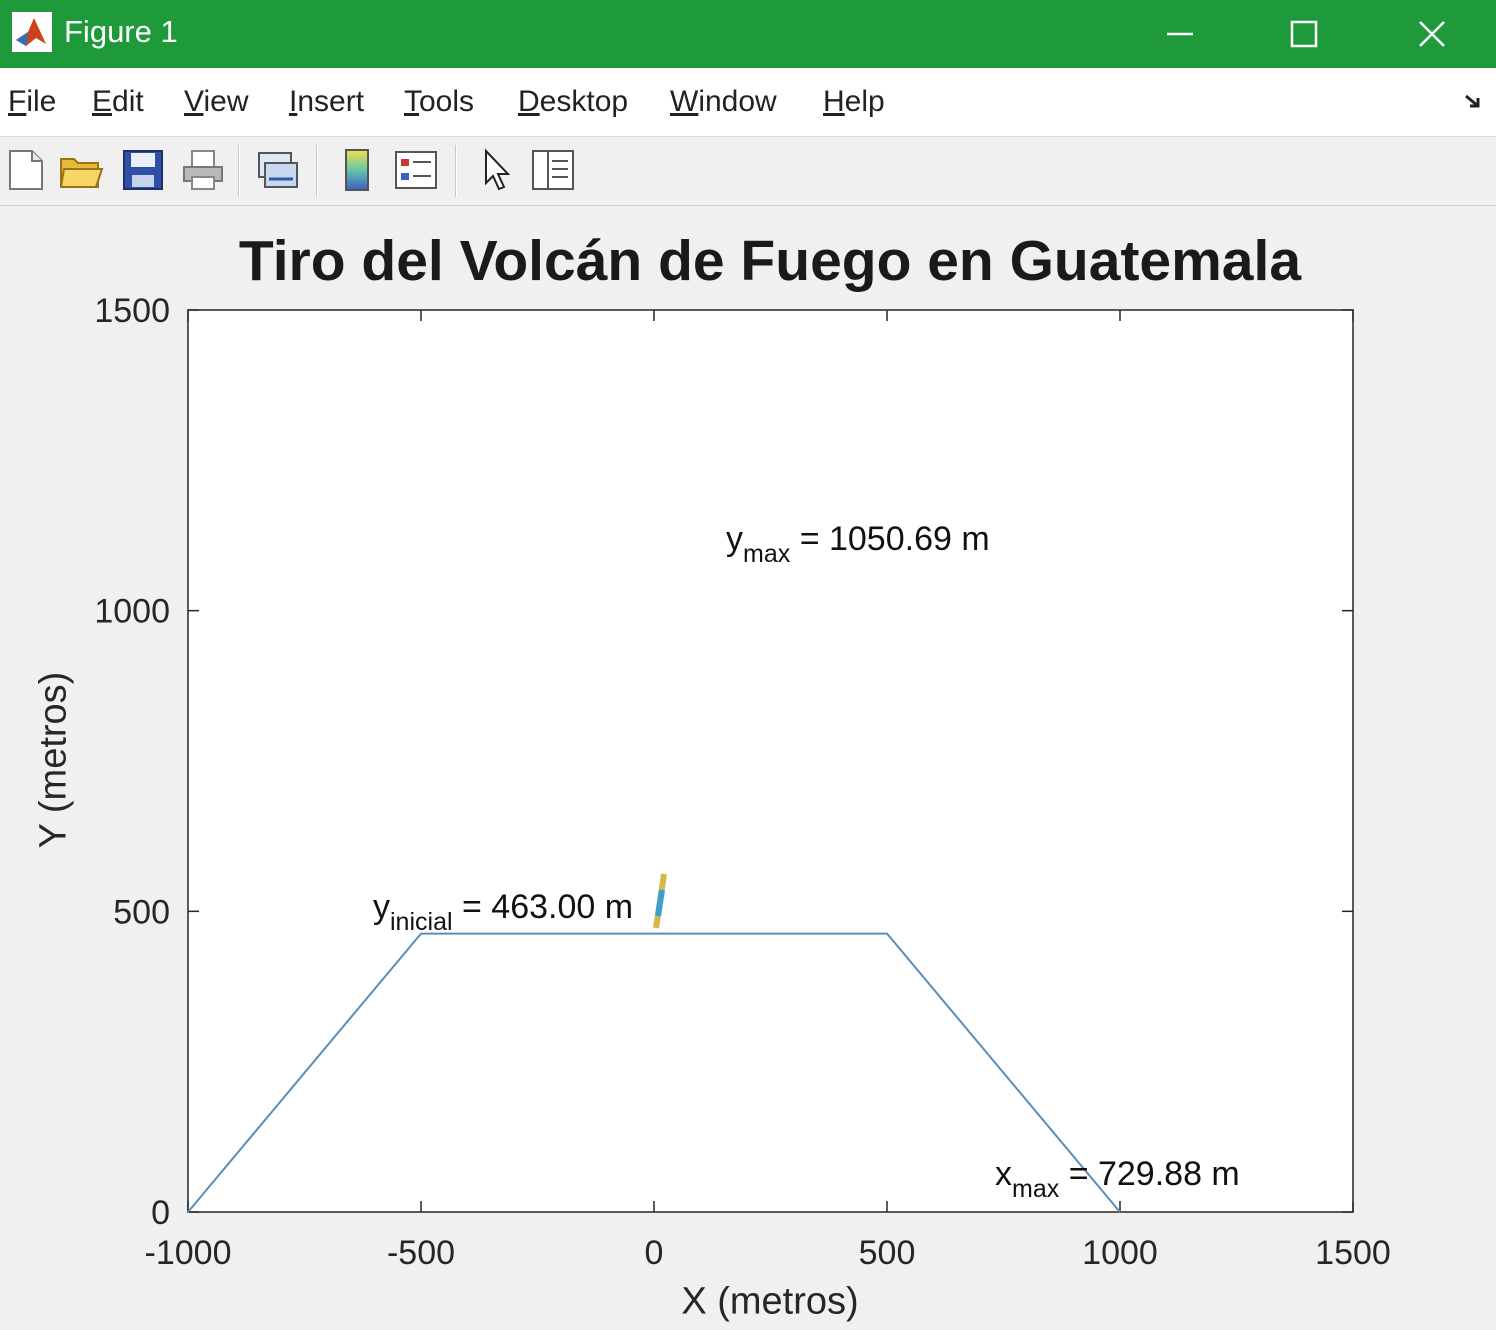  What do you see at coordinates (1003, 1174) in the screenshot?
I see `xmax-base: x` at bounding box center [1003, 1174].